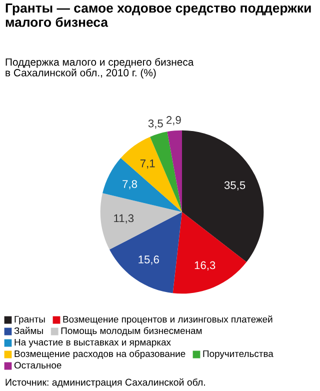 This screenshot has height=391, width=320. What do you see at coordinates (147, 164) in the screenshot?
I see `data-label: 7,1` at bounding box center [147, 164].